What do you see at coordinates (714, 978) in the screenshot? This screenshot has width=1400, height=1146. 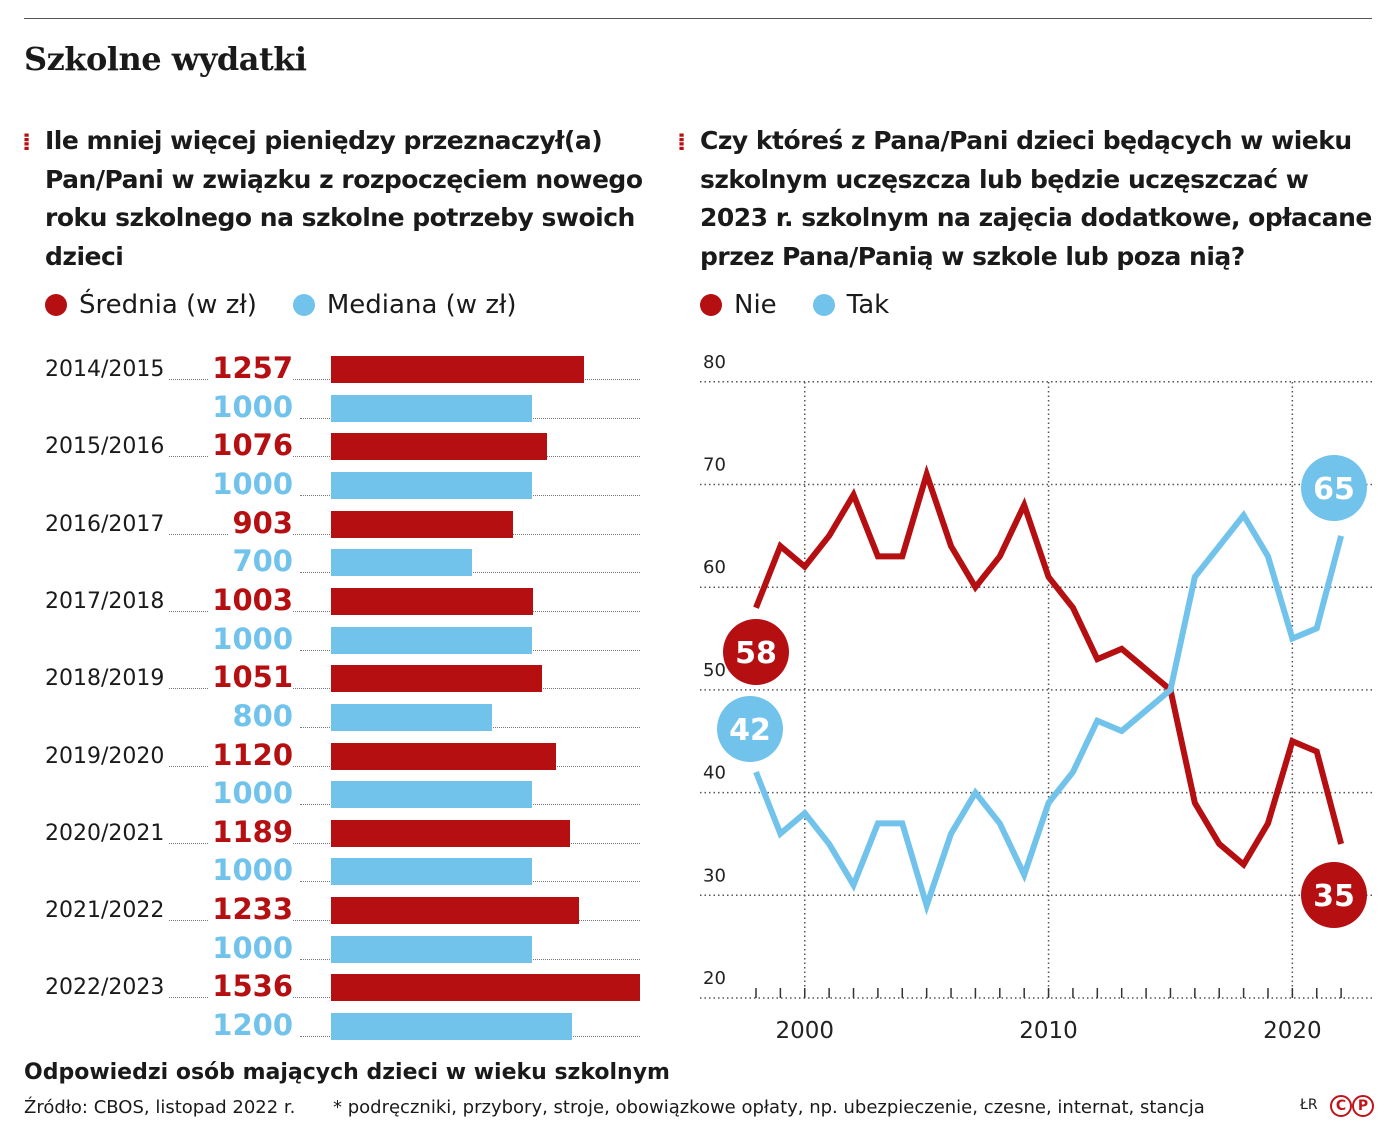 I see `y-tick-label: 20` at bounding box center [714, 978].